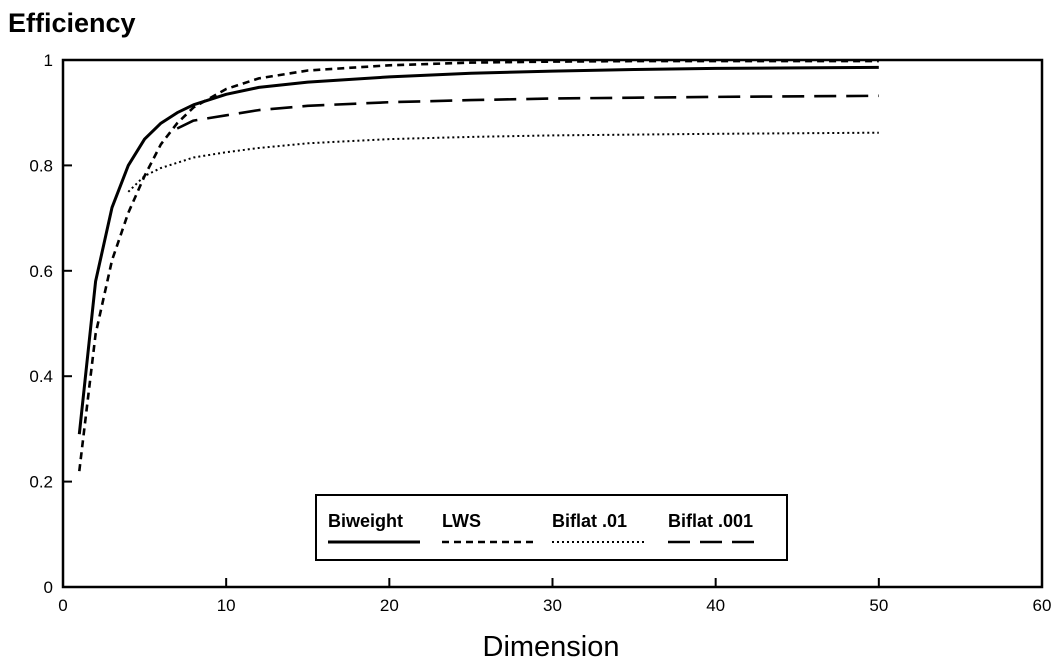 Image resolution: width=1063 pixels, height=661 pixels. What do you see at coordinates (878, 605) in the screenshot?
I see `x-tick-label: 50` at bounding box center [878, 605].